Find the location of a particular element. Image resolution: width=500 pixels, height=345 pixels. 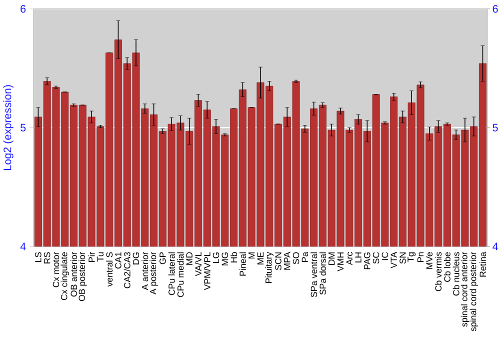

y2-tick-label: 4 is located at coordinates (495, 246).